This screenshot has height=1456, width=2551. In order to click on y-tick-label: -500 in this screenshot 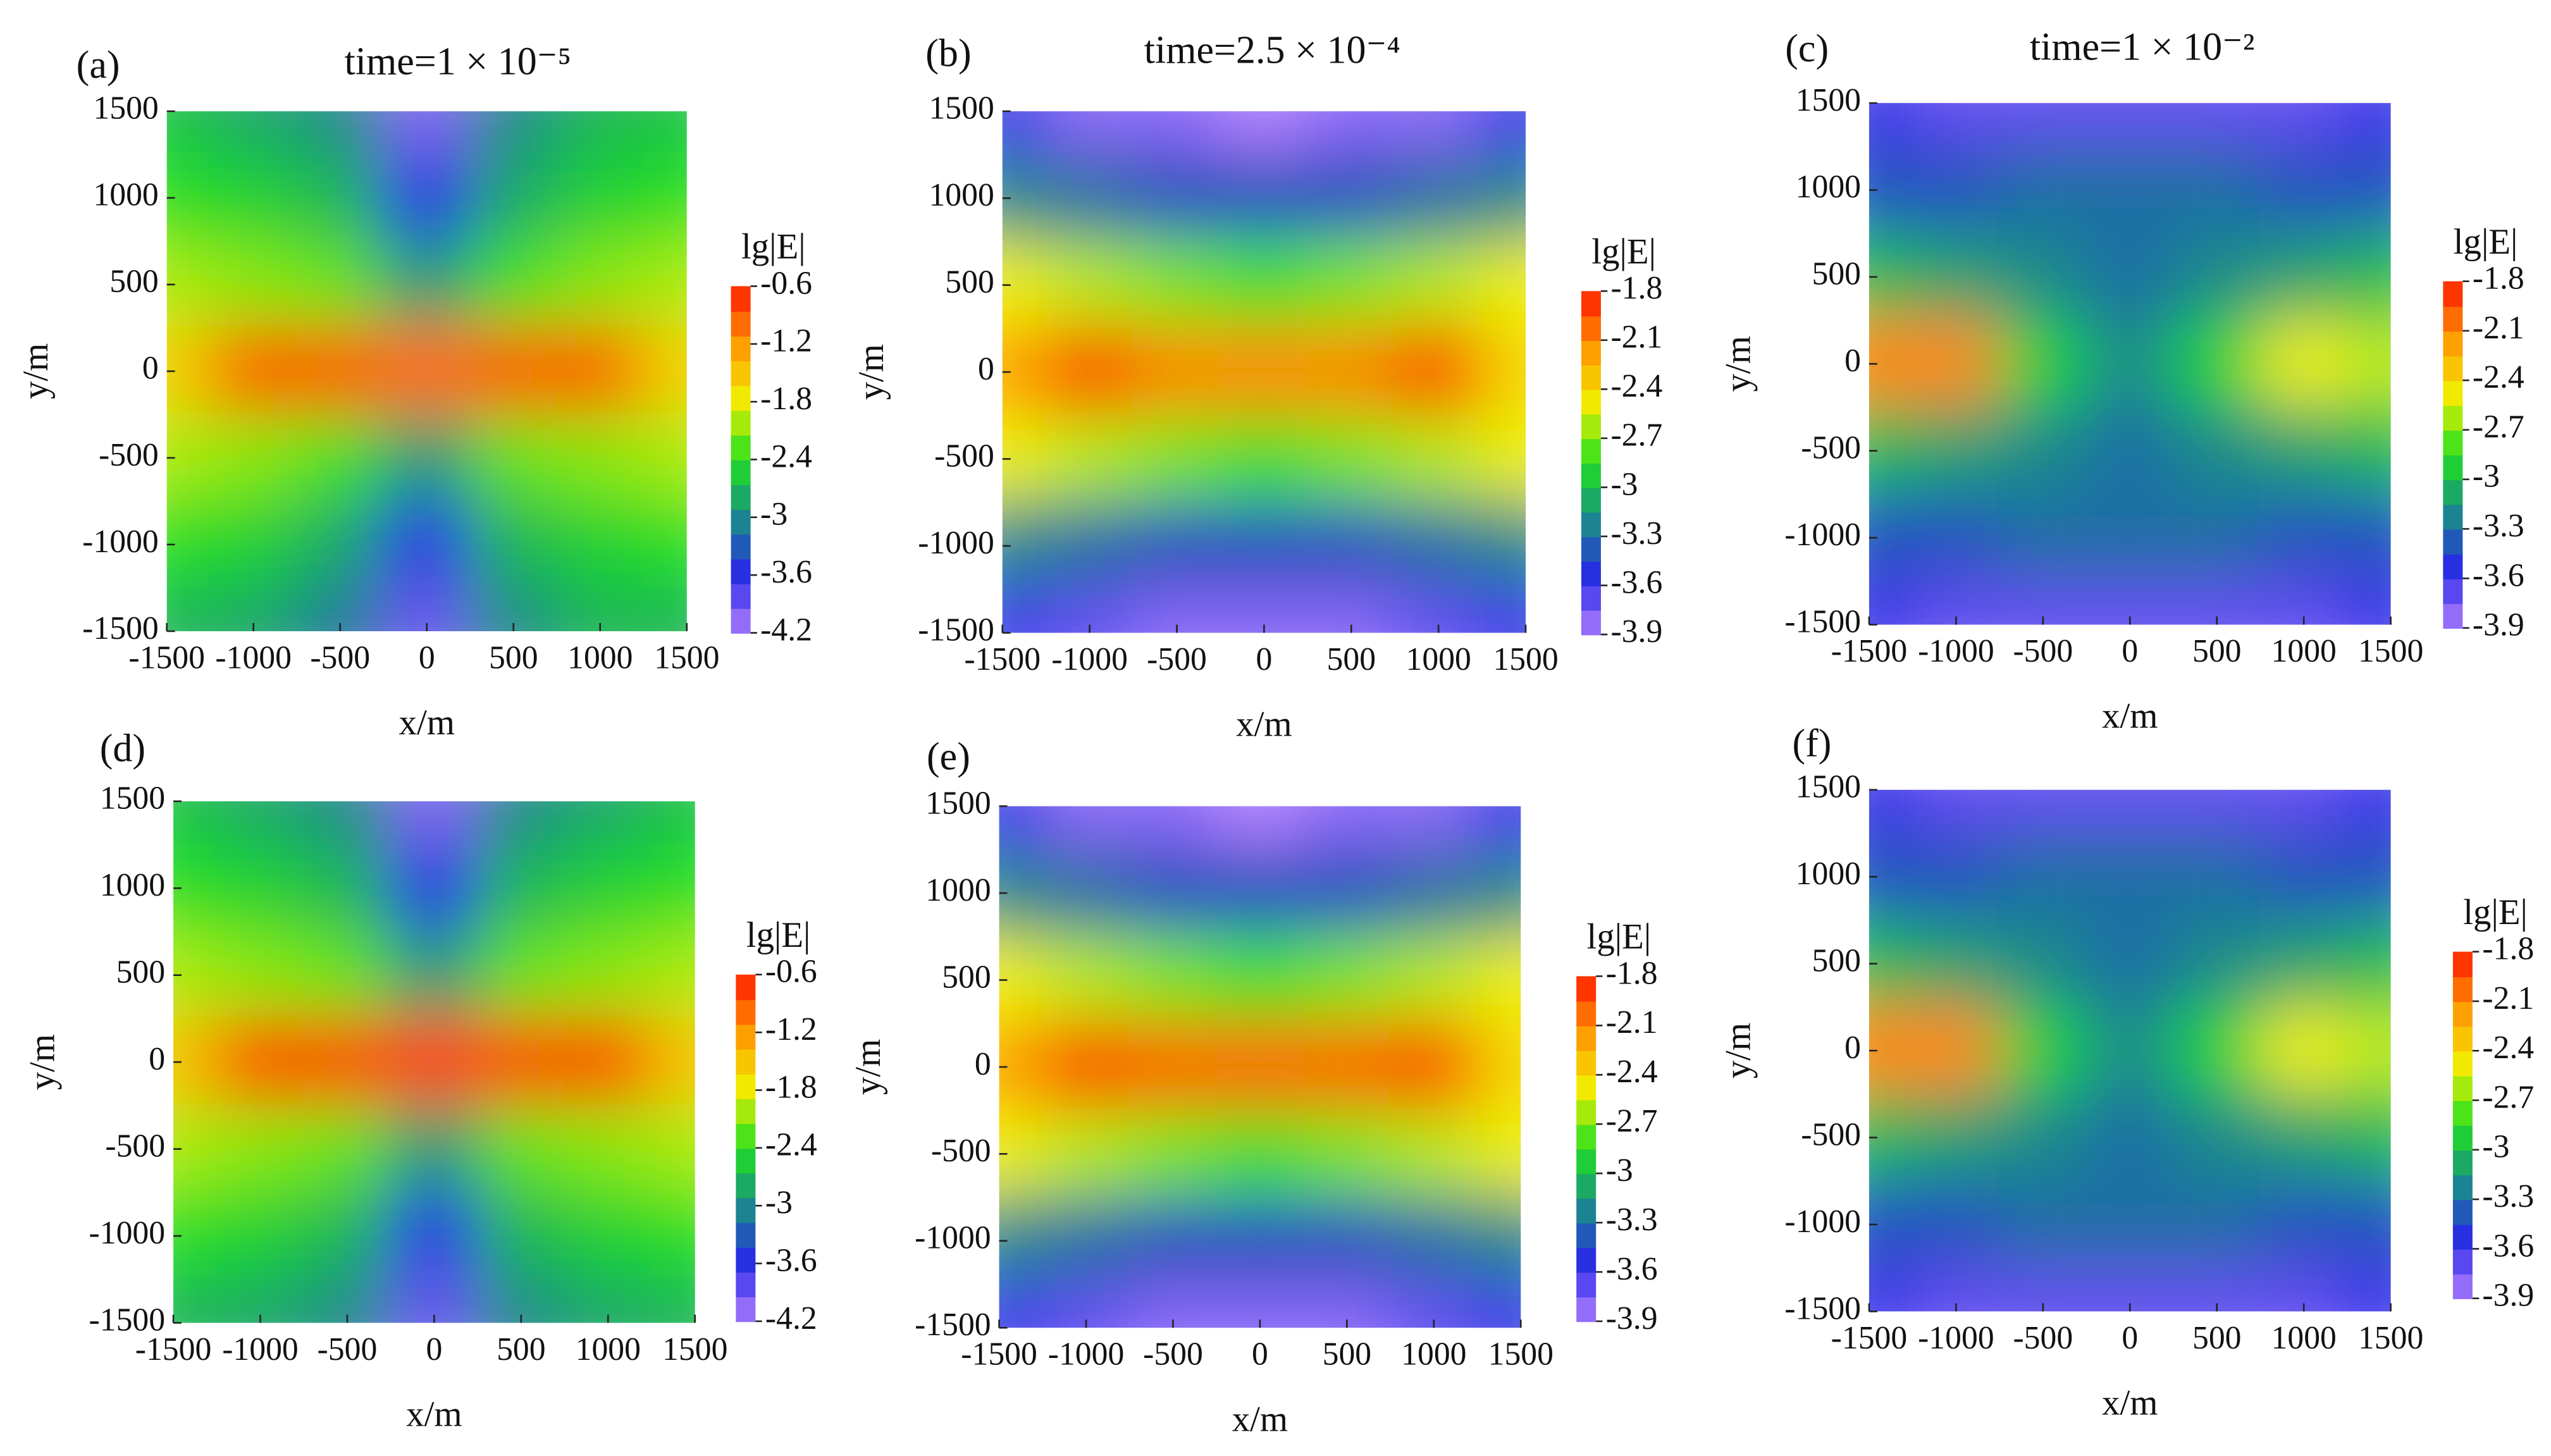, I will do `click(964, 456)`.